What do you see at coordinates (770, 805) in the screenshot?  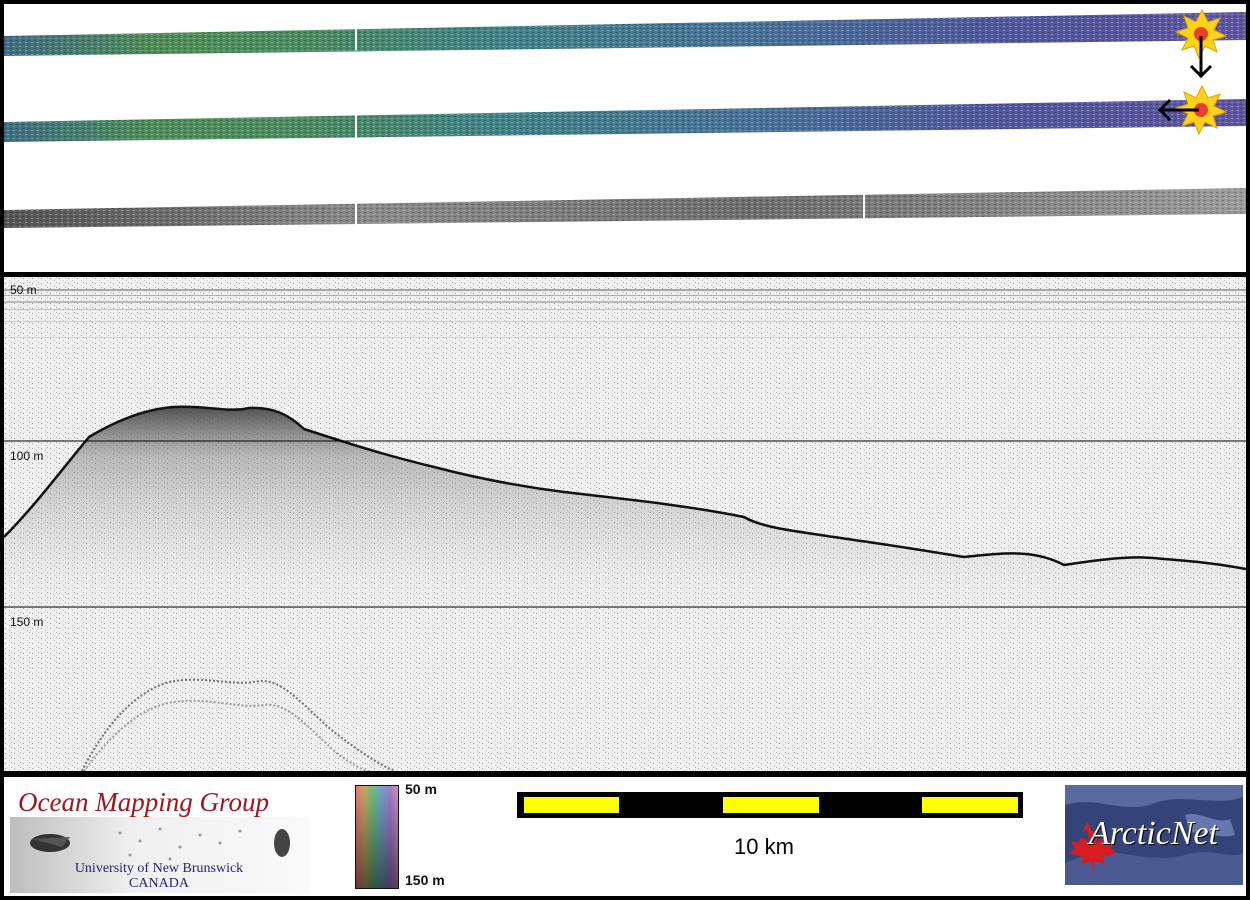 I see `scale-bar` at bounding box center [770, 805].